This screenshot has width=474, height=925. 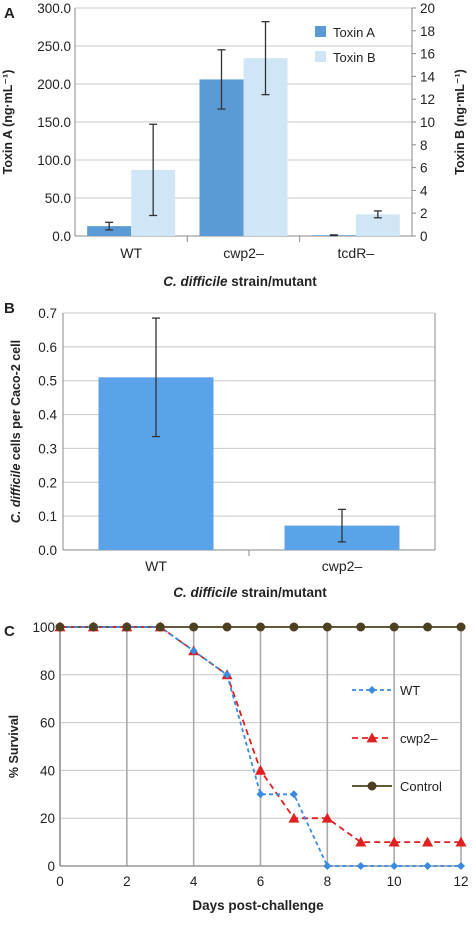 What do you see at coordinates (47, 723) in the screenshot?
I see `y-tick-label: 60` at bounding box center [47, 723].